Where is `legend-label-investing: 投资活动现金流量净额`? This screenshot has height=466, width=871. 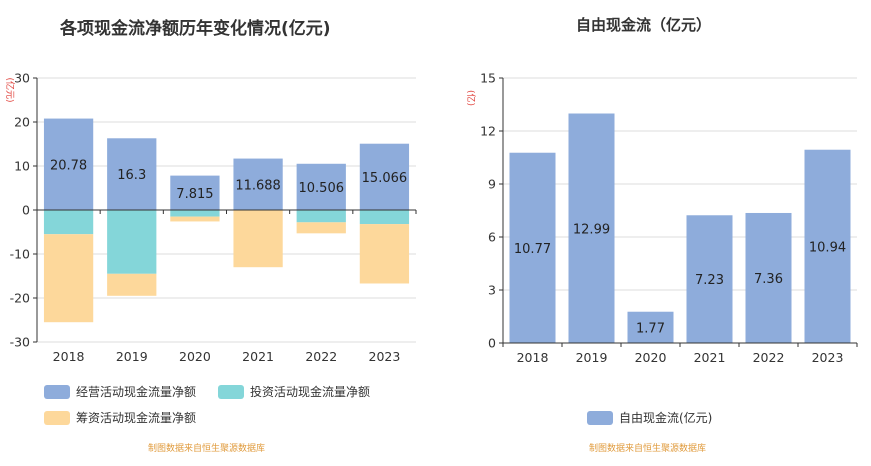 legend-label-investing: 投资活动现金流量净额 is located at coordinates (310, 392).